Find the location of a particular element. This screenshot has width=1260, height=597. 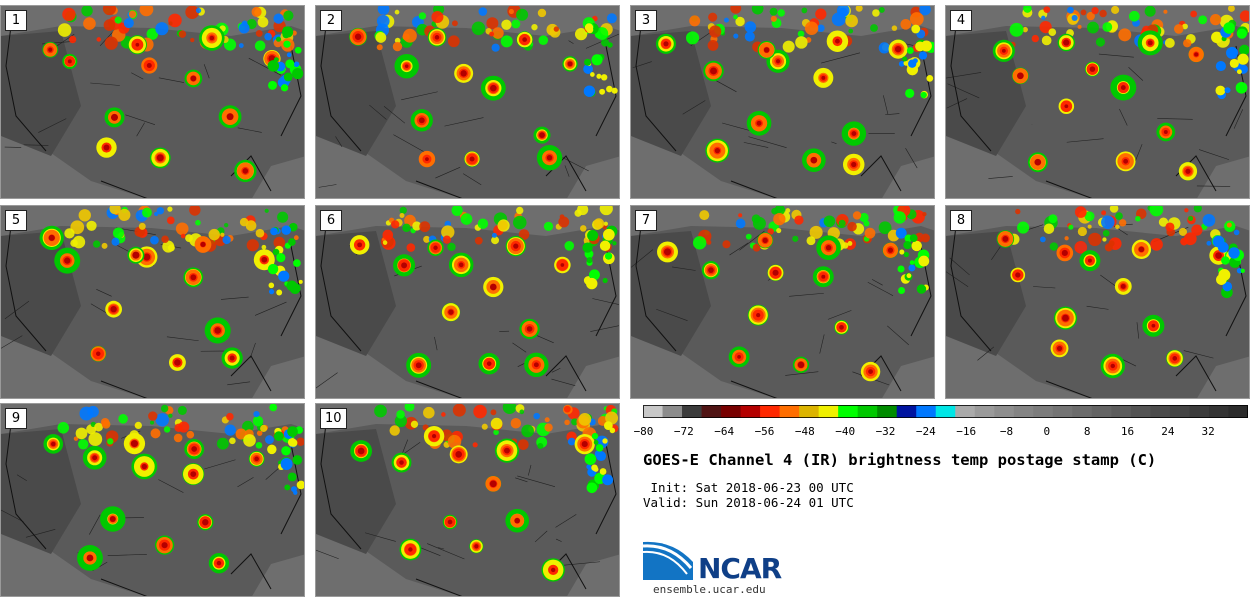

panel-number-label: 9 is located at coordinates (16, 418).